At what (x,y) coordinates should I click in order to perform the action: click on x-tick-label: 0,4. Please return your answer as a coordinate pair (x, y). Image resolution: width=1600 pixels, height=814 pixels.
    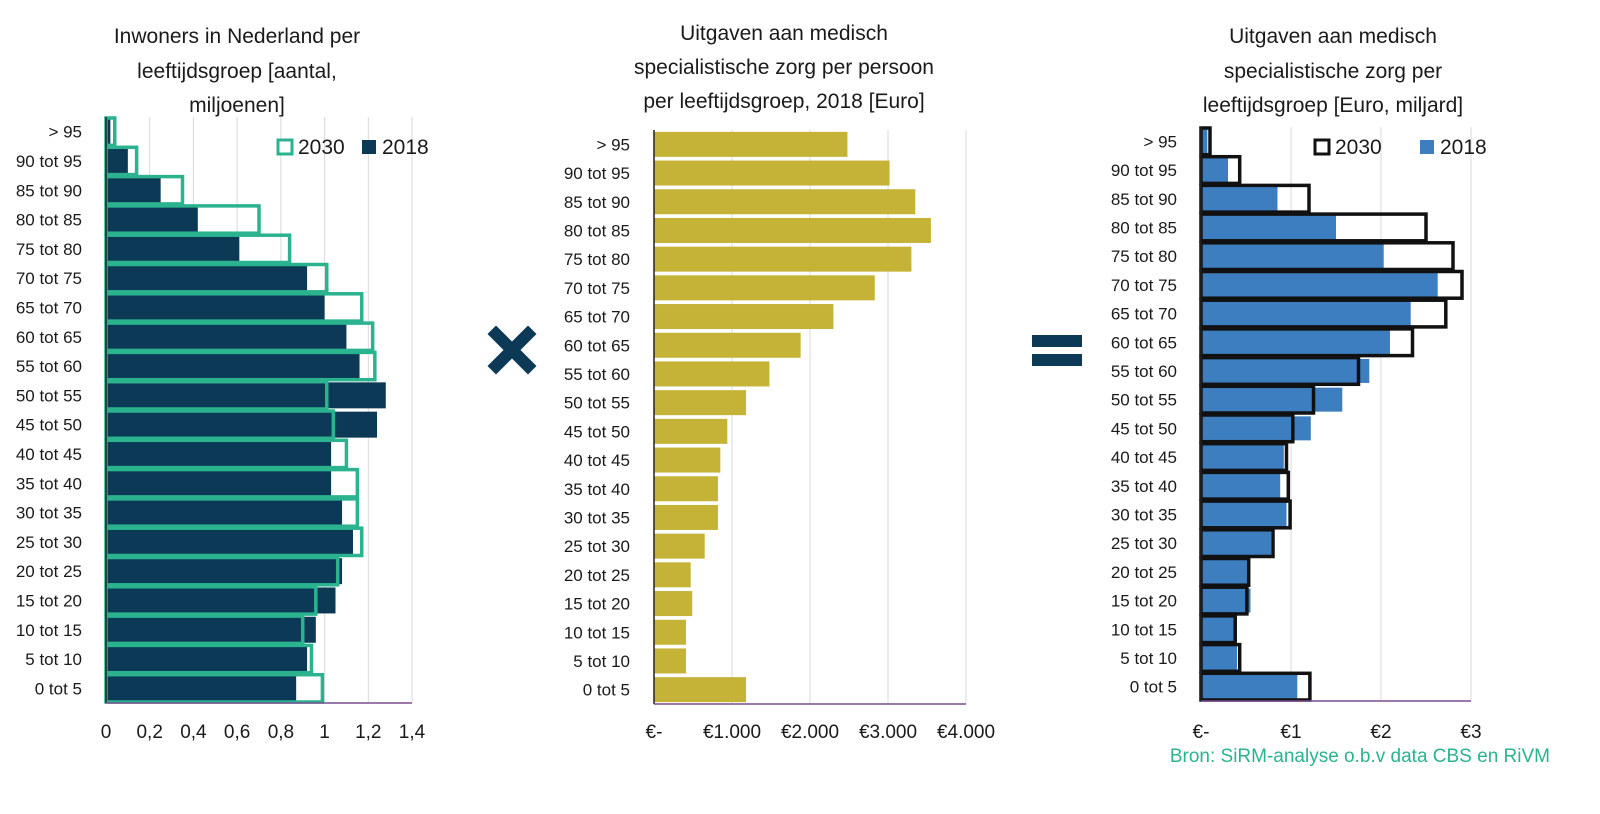
    Looking at the image, I should click on (193, 732).